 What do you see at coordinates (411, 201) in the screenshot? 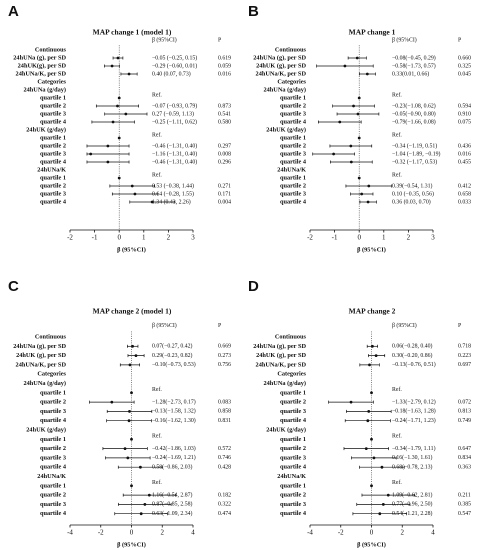
I see `estimate-text: 0.36 (0.03, 0.70)` at bounding box center [411, 201].